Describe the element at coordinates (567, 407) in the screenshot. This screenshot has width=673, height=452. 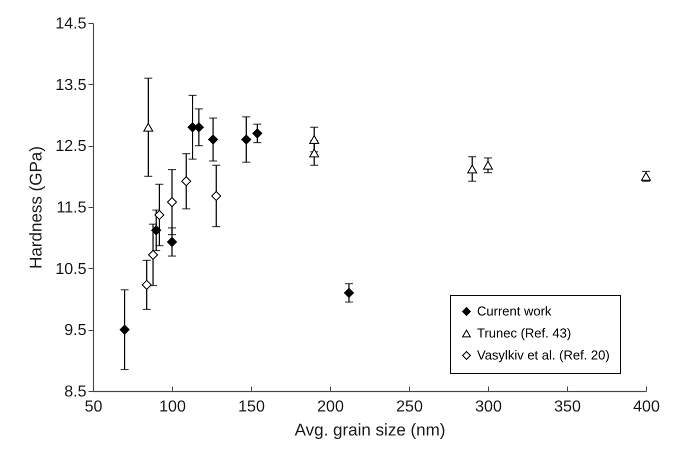
I see `x-tick-label: 350` at that location.